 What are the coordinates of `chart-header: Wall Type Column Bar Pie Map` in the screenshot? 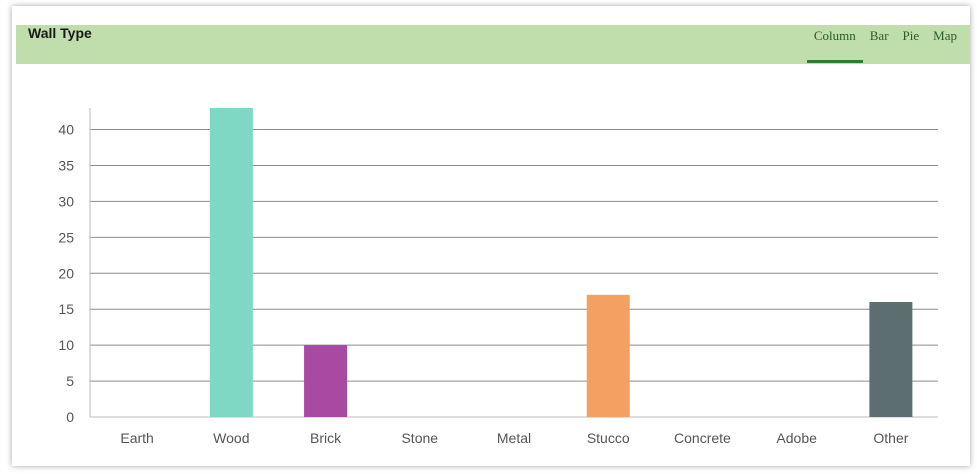 It's located at (493, 44).